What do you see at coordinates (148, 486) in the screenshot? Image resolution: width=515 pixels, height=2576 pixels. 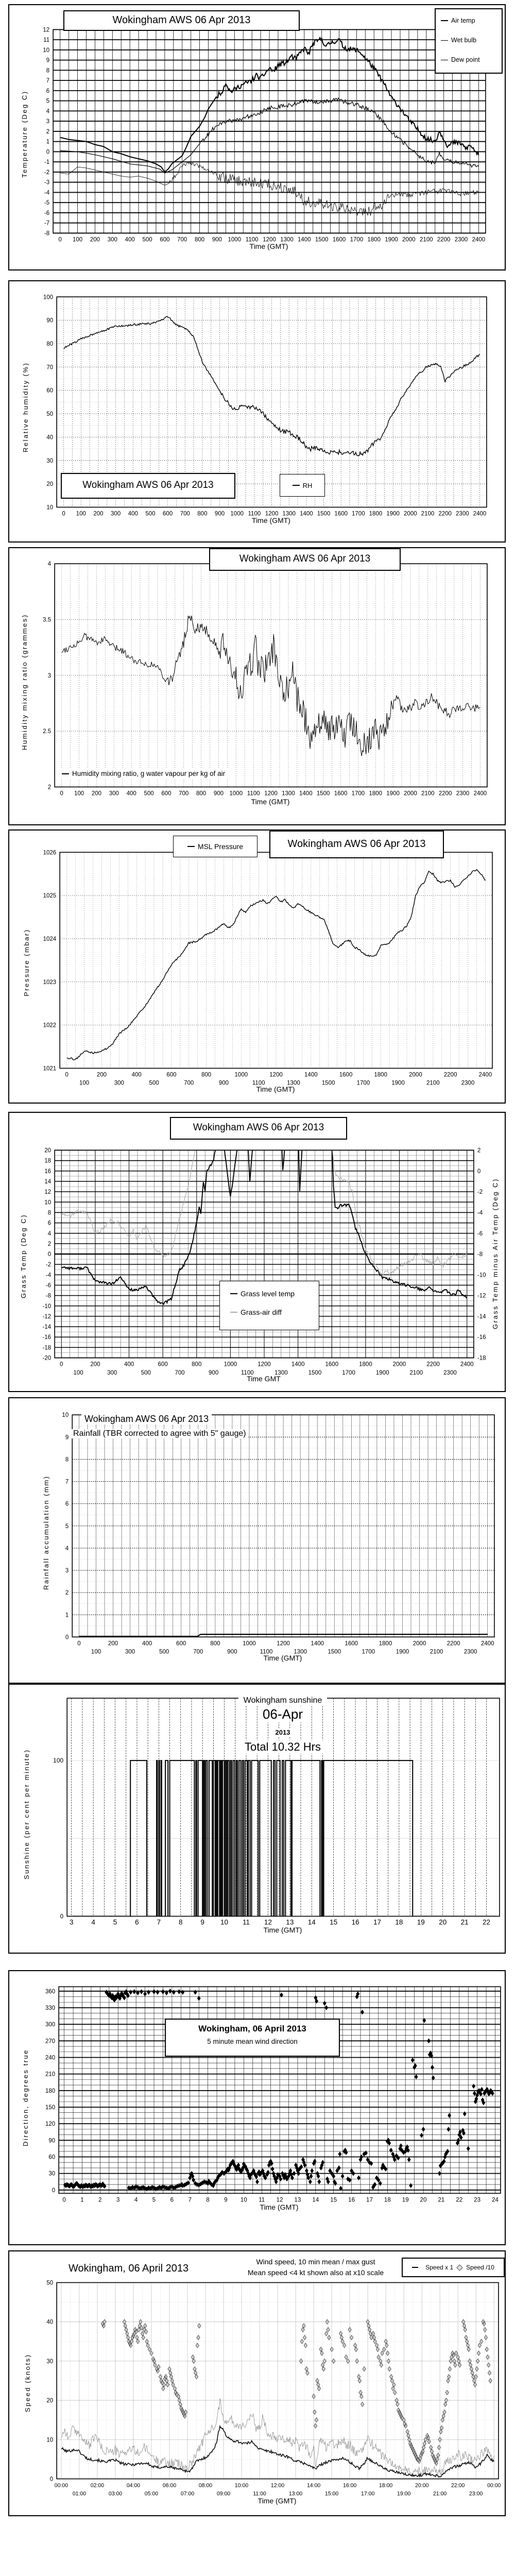 I see `chart-title: Wokingham AWS 06 Apr 2013` at bounding box center [148, 486].